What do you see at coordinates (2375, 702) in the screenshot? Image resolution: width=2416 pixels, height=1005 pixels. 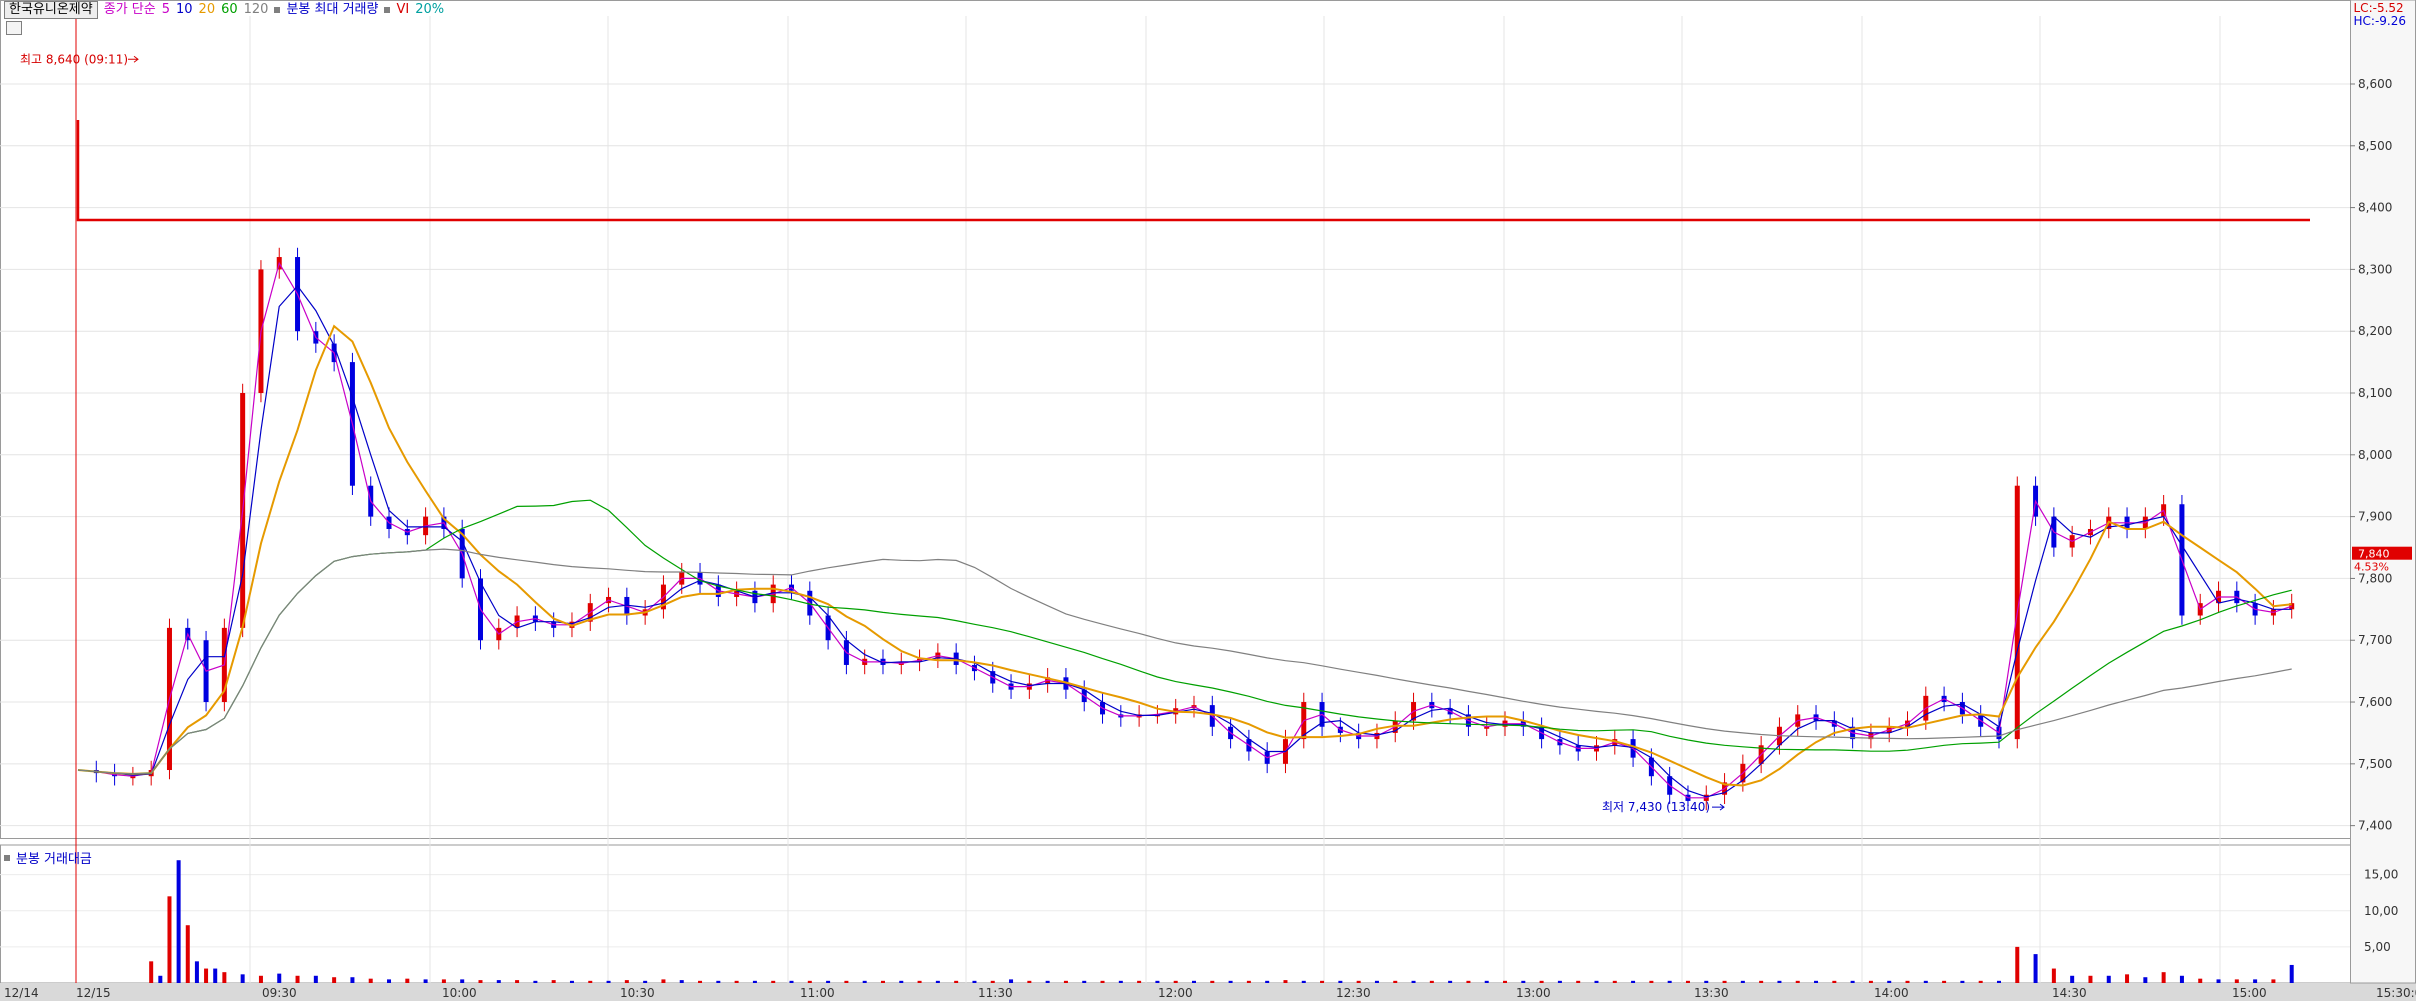 I see `price-tick-label: 7,600` at bounding box center [2375, 702].